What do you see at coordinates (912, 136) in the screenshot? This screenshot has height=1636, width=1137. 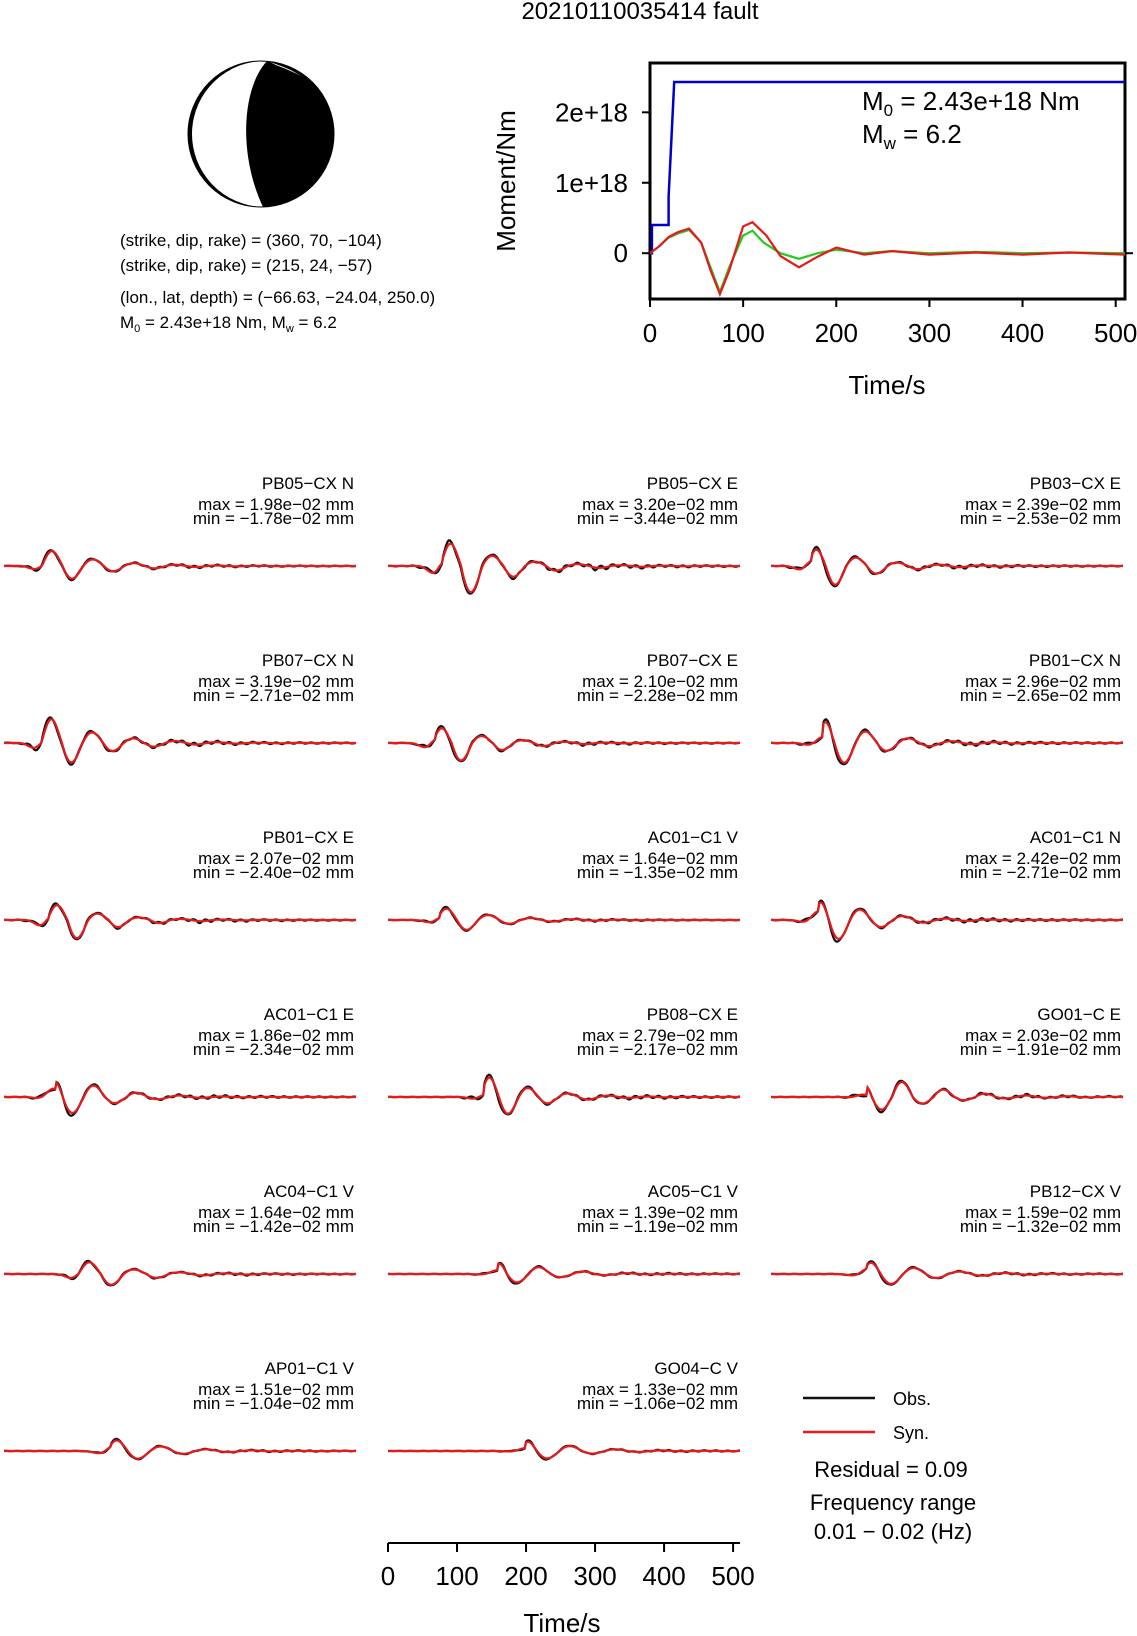 I see `moment-mw-annotation: Mw = 6.2` at bounding box center [912, 136].